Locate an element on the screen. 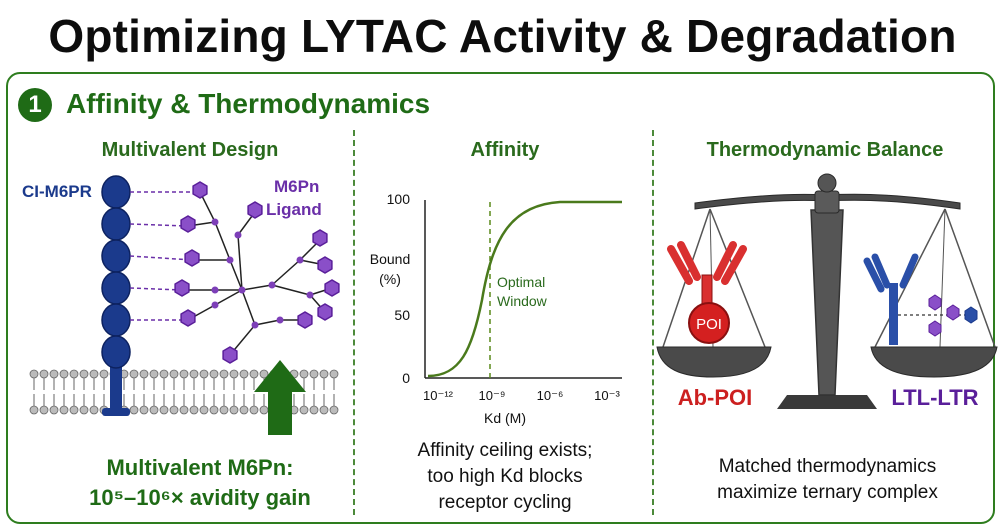  thermo-caption-1: Matched thermodynamics is located at coordinates (827, 466).